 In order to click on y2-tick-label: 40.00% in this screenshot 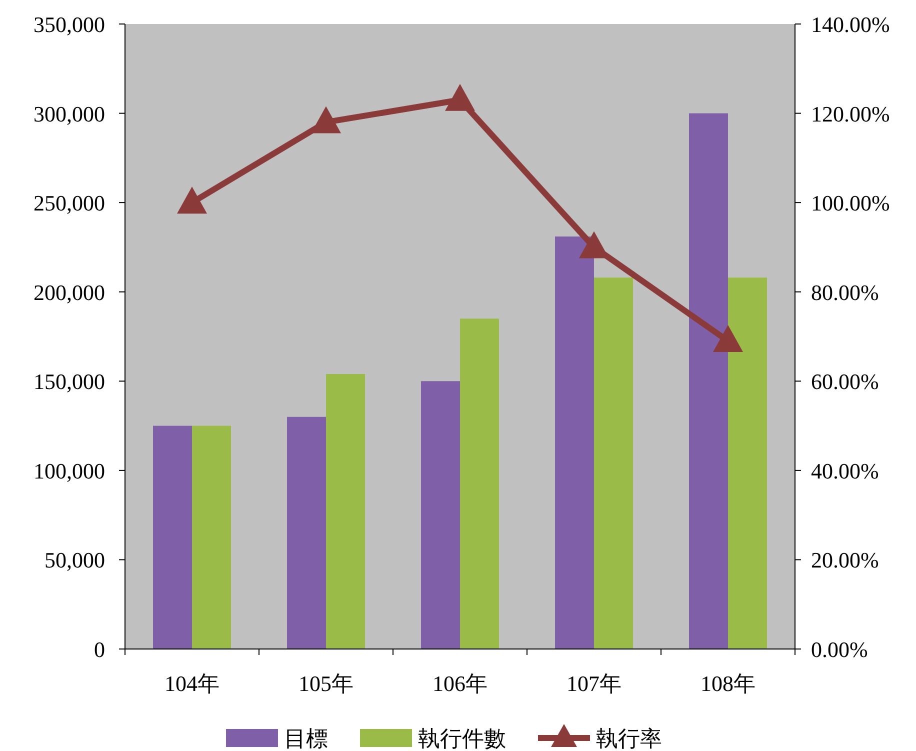, I will do `click(845, 471)`.